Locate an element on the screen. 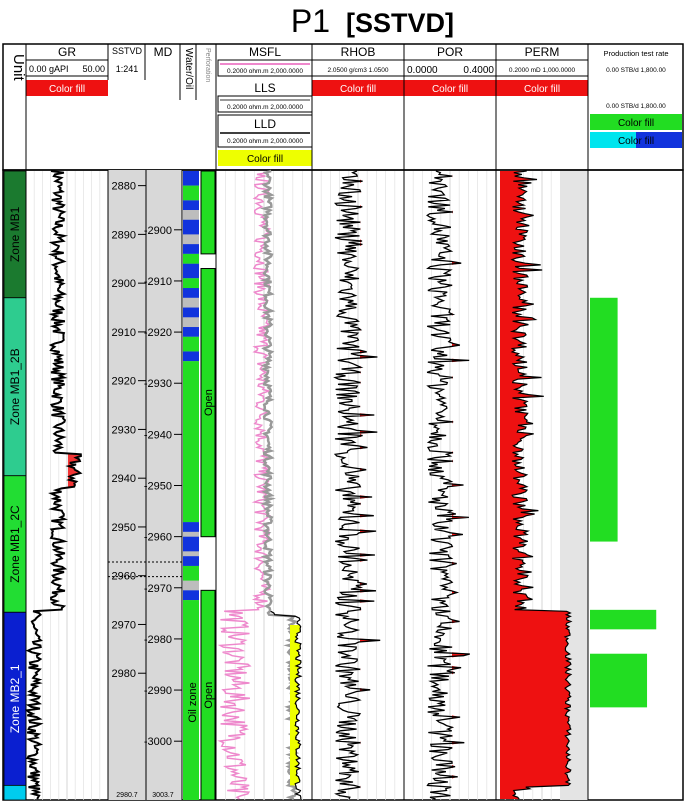 Image resolution: width=699 pixels, height=802 pixels. prod-fill-label-2: Color fill is located at coordinates (636, 141).